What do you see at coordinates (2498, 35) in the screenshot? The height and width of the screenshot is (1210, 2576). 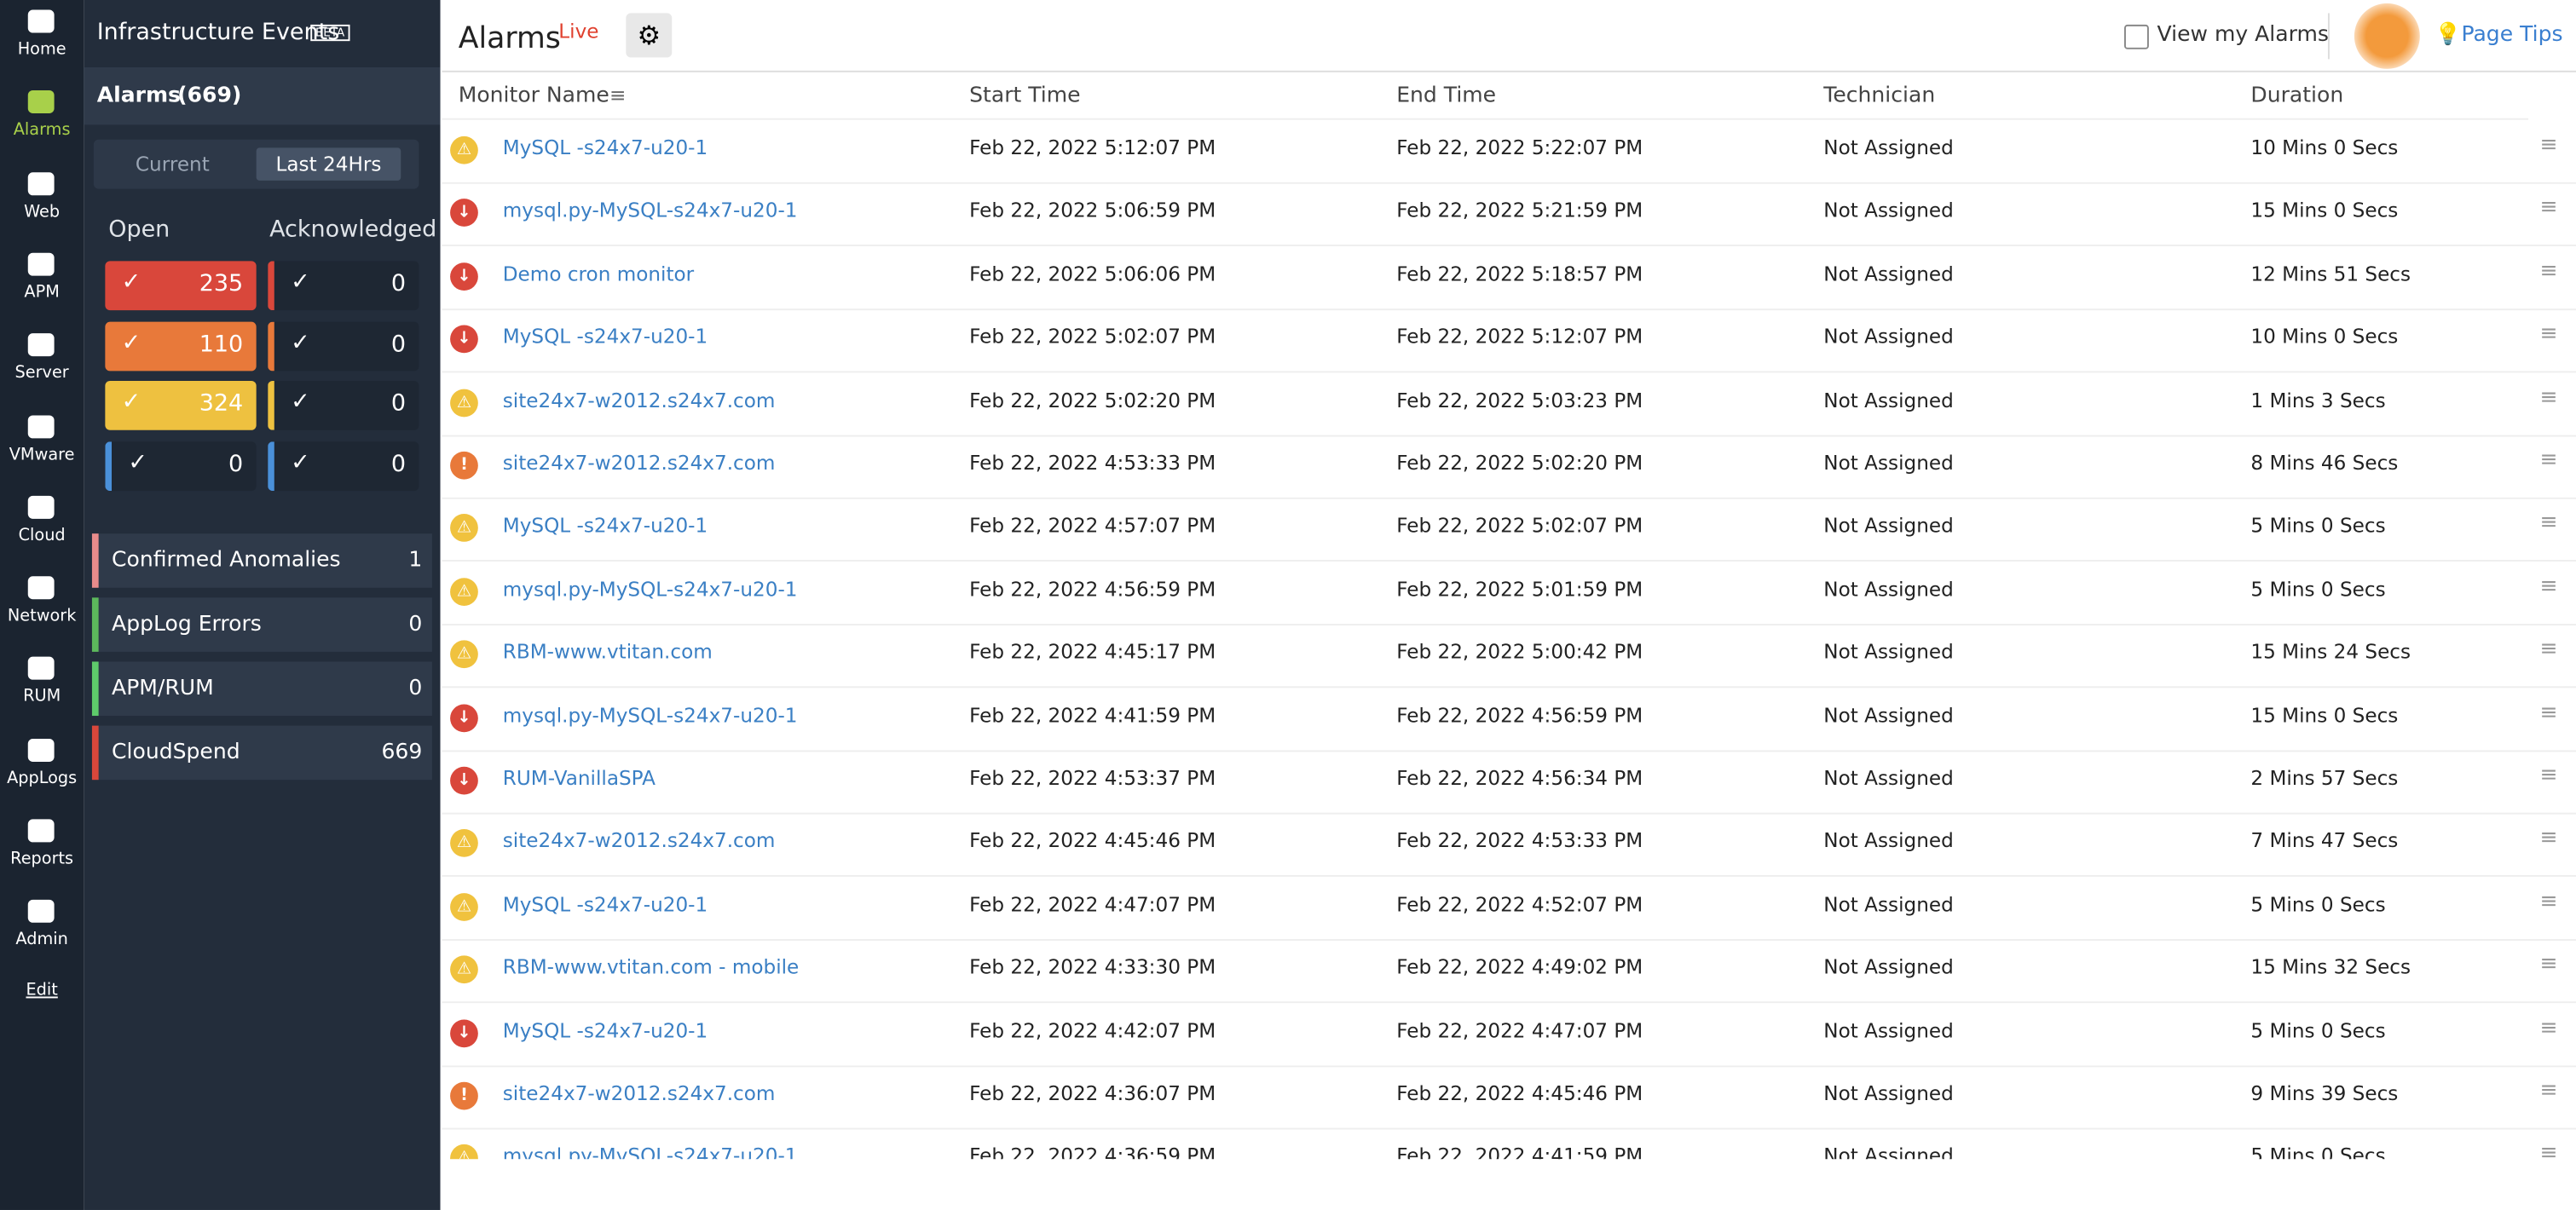 I see `page-tips-link: 💡Page Tips` at bounding box center [2498, 35].